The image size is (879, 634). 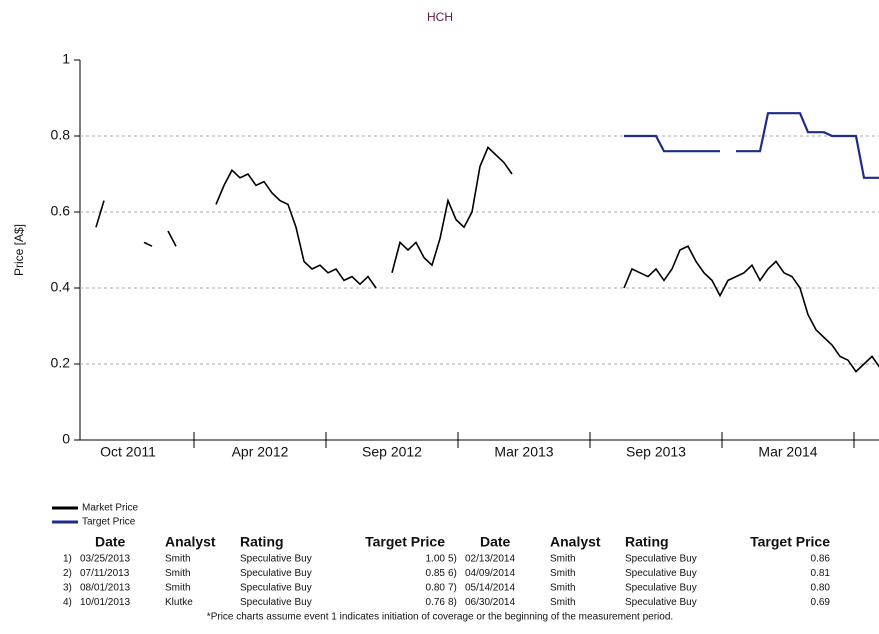 I want to click on table-cell: 04/09/2014, so click(x=490, y=573).